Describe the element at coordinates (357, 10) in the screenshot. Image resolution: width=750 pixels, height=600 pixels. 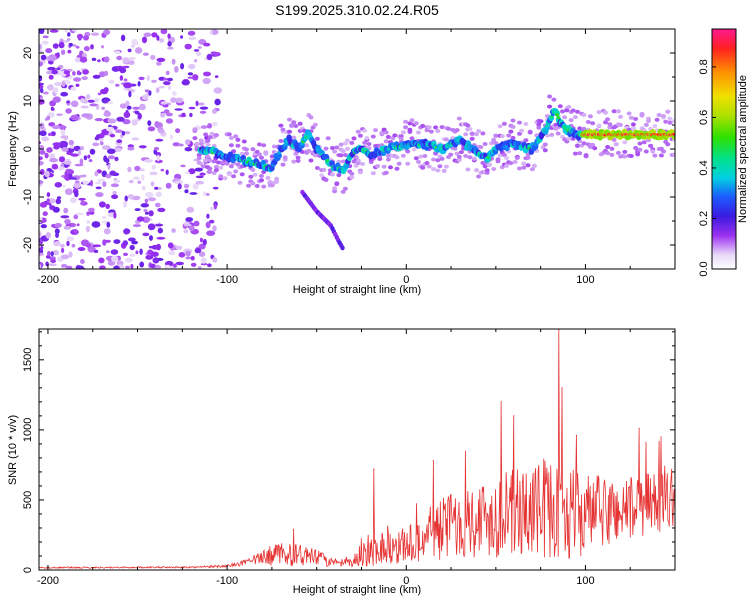
I see `figure-title: S199.2025.310.02.24.R05` at that location.